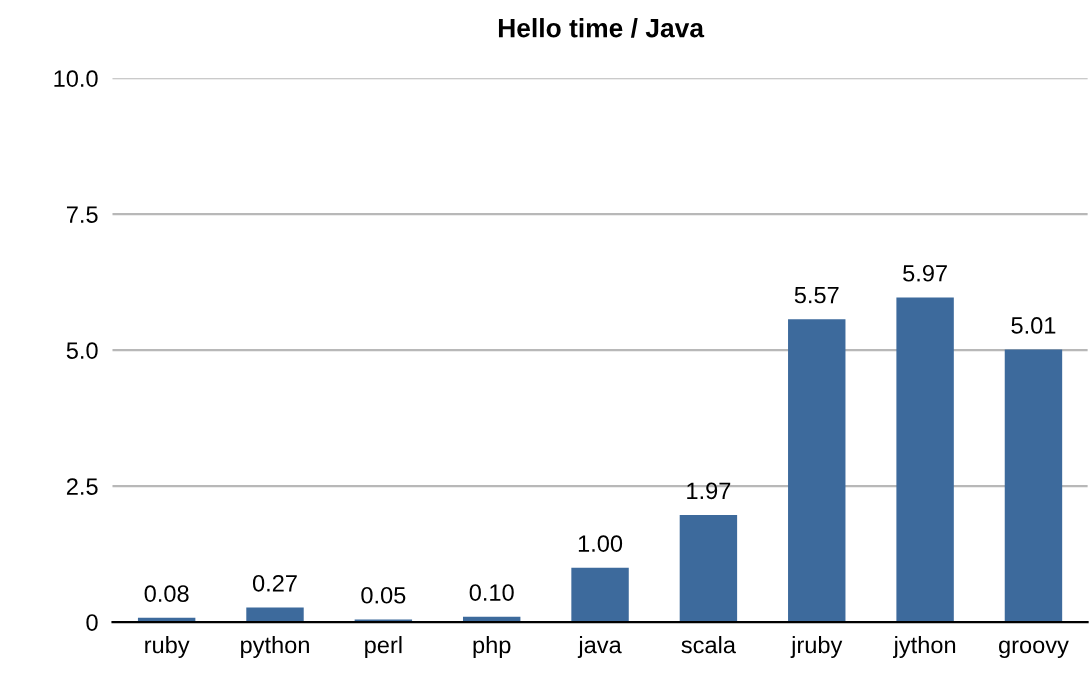 This screenshot has height=674, width=1092. Describe the element at coordinates (82, 486) in the screenshot. I see `y-tick-label: 2.5` at that location.